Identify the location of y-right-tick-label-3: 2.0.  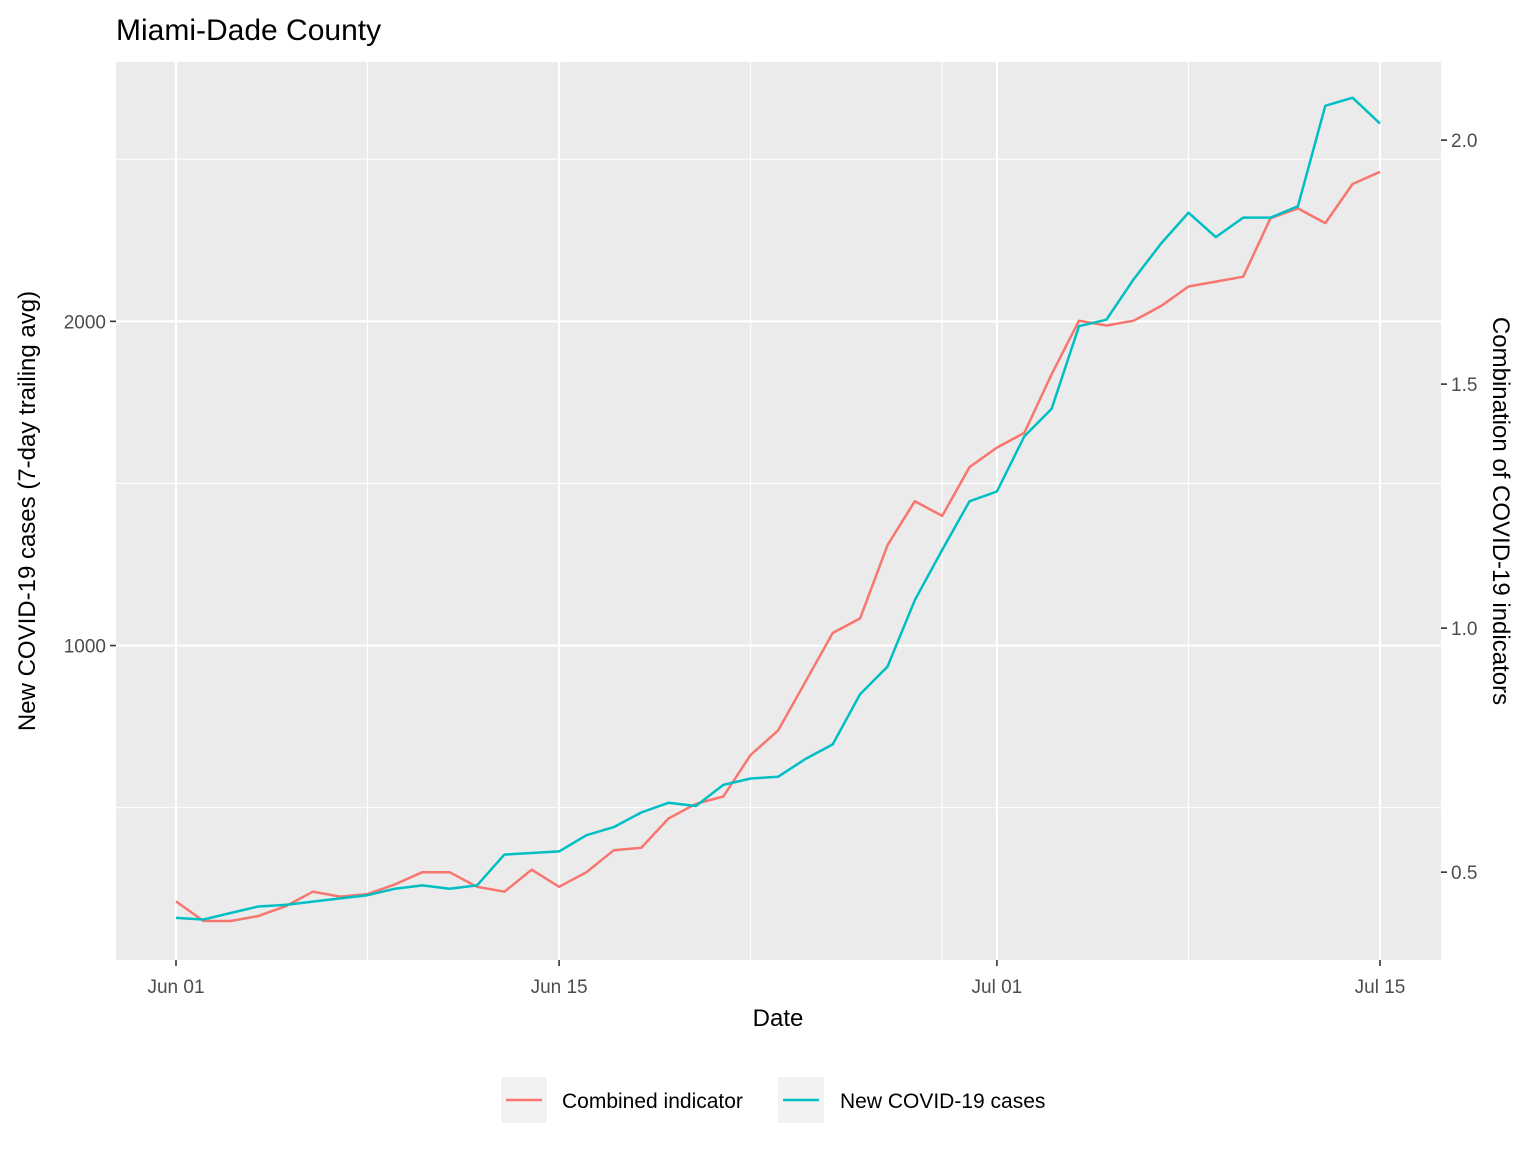
(1464, 141).